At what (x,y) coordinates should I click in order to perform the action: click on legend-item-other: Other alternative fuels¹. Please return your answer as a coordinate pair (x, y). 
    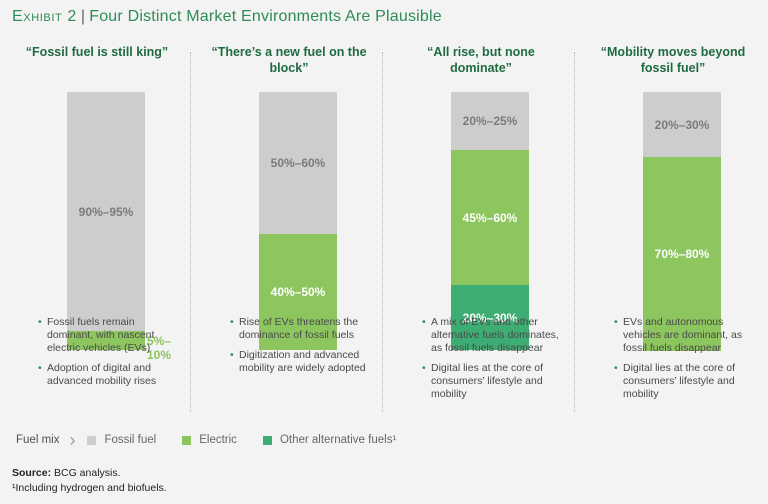
    Looking at the image, I should click on (329, 440).